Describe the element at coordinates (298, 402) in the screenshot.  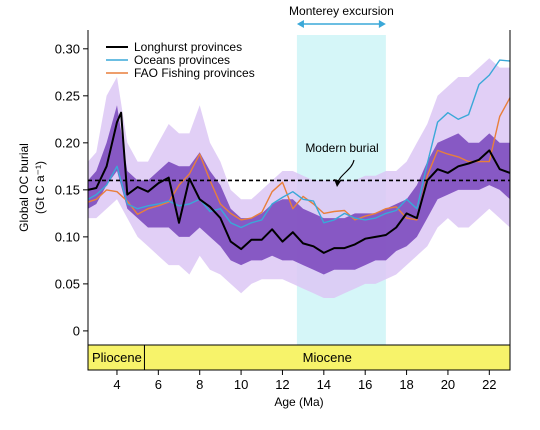
I see `x-axis-title: Age (Ma)` at that location.